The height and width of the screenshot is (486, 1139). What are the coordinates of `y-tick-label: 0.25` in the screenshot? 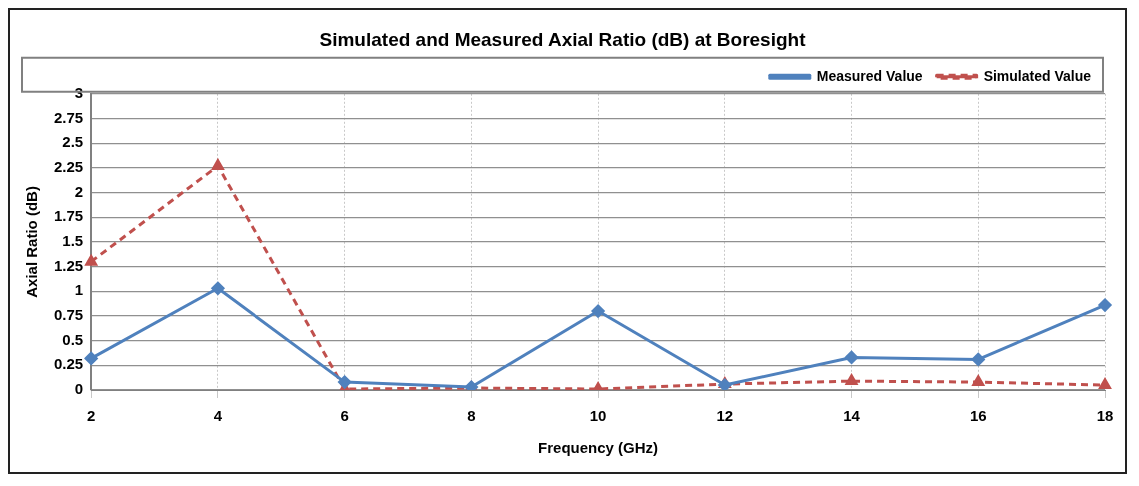 It's located at (68, 364).